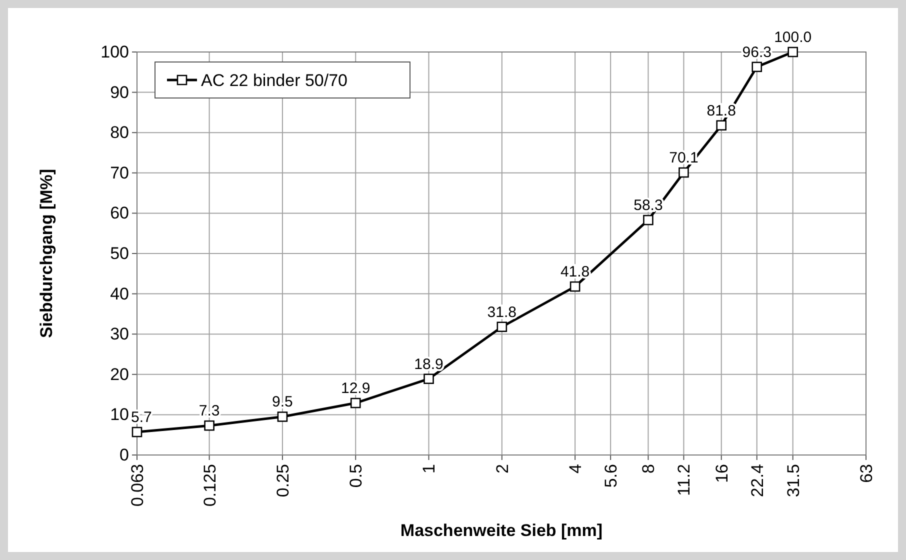  I want to click on x-tick-label: 0.5, so click(356, 476).